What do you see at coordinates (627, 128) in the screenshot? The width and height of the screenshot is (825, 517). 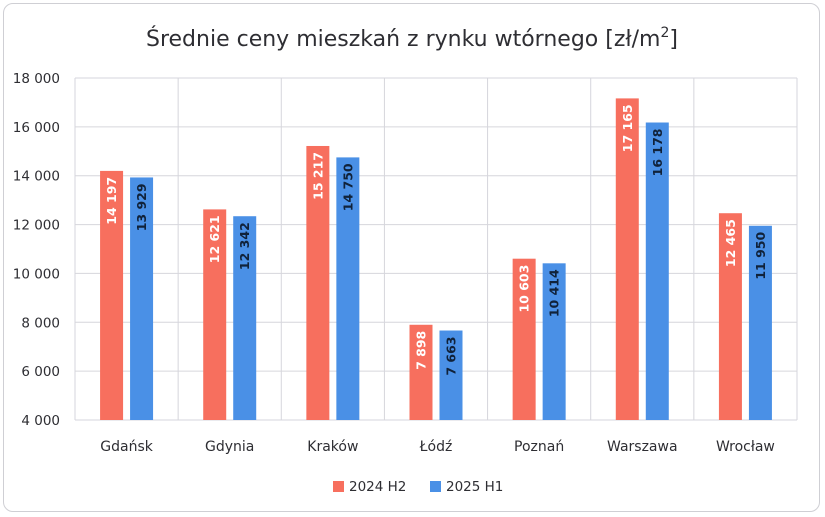 I see `bar-value-label: 17 165` at bounding box center [627, 128].